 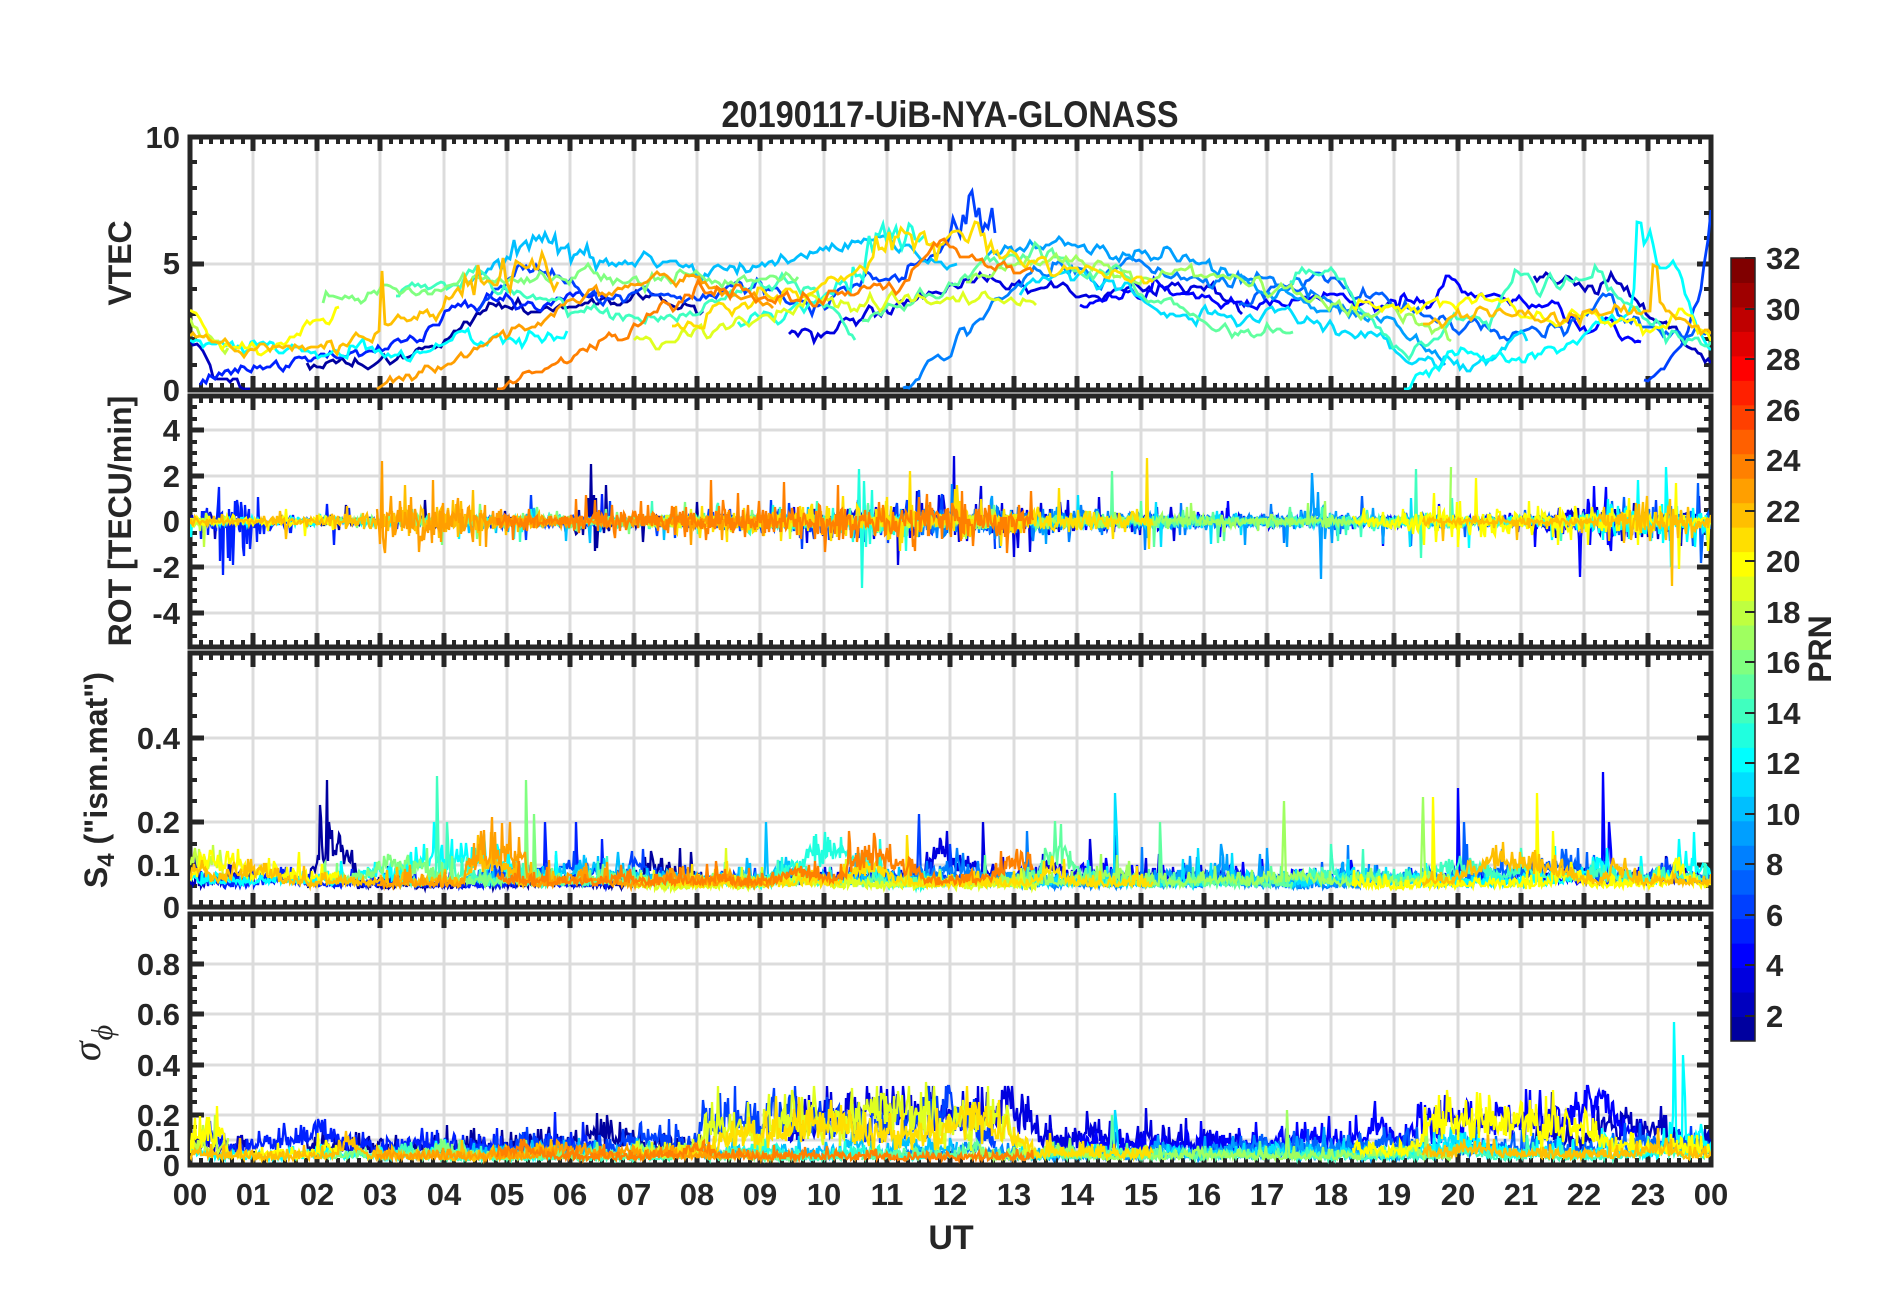 What do you see at coordinates (1783, 410) in the screenshot?
I see `svg-text: 26` at bounding box center [1783, 410].